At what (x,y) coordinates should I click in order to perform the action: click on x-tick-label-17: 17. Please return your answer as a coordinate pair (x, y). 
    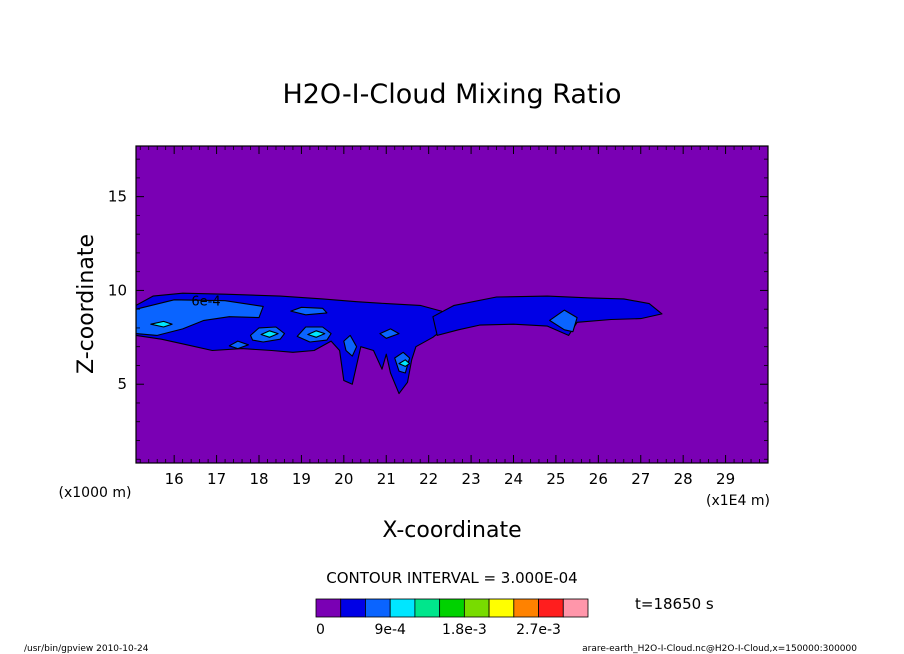
    Looking at the image, I should click on (216, 479).